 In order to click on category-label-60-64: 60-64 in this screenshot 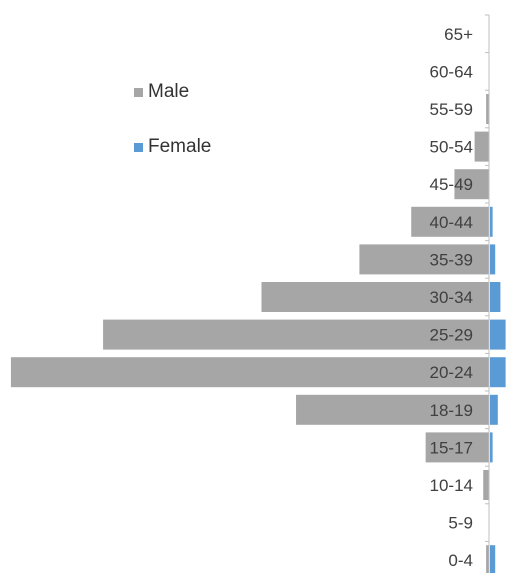, I will do `click(451, 71)`.